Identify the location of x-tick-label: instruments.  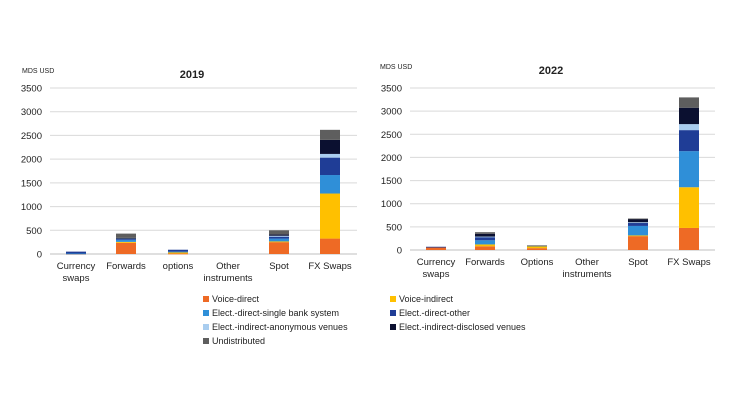
(227, 278).